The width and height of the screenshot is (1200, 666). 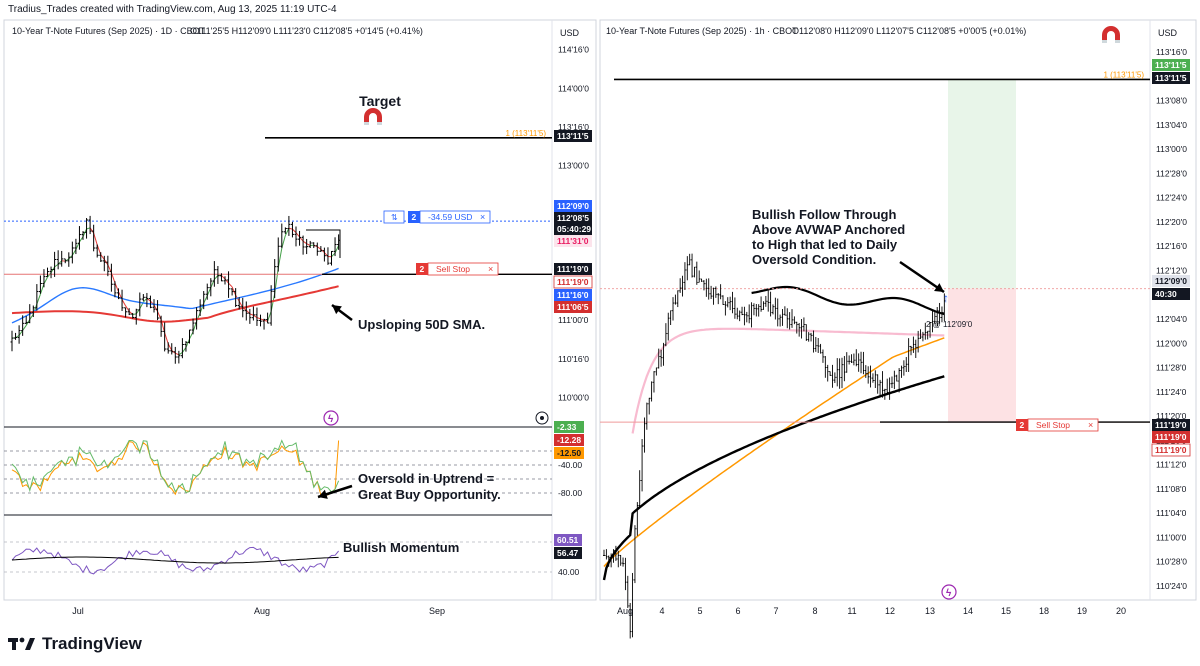 I want to click on hourly-price-badge-2-bg, so click(x=1171, y=281).